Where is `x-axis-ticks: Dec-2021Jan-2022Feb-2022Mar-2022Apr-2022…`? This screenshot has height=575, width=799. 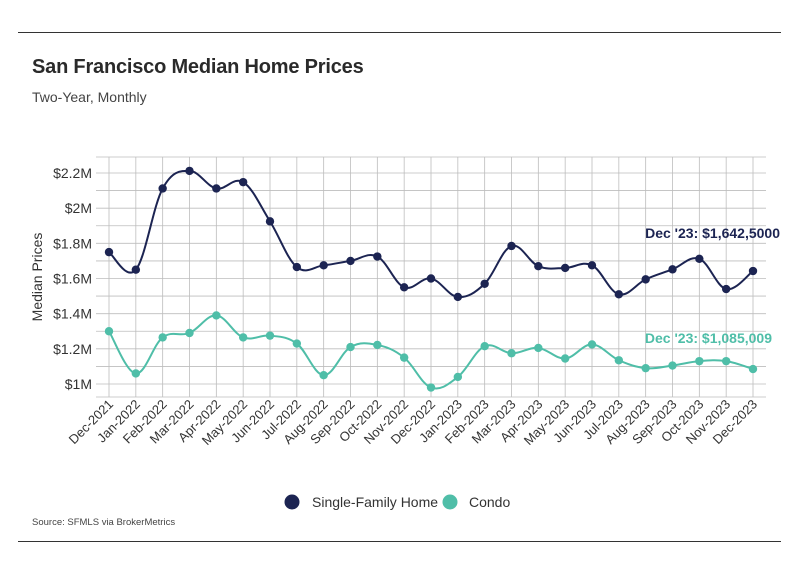
x-axis-ticks: Dec-2021Jan-2022Feb-2022Mar-2022Apr-2022… is located at coordinates (413, 422).